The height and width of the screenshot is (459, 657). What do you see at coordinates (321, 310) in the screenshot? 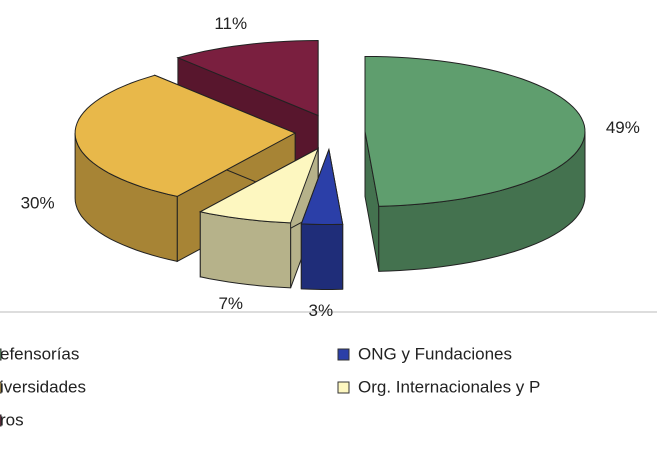
I see `data-label: 3%` at bounding box center [321, 310].